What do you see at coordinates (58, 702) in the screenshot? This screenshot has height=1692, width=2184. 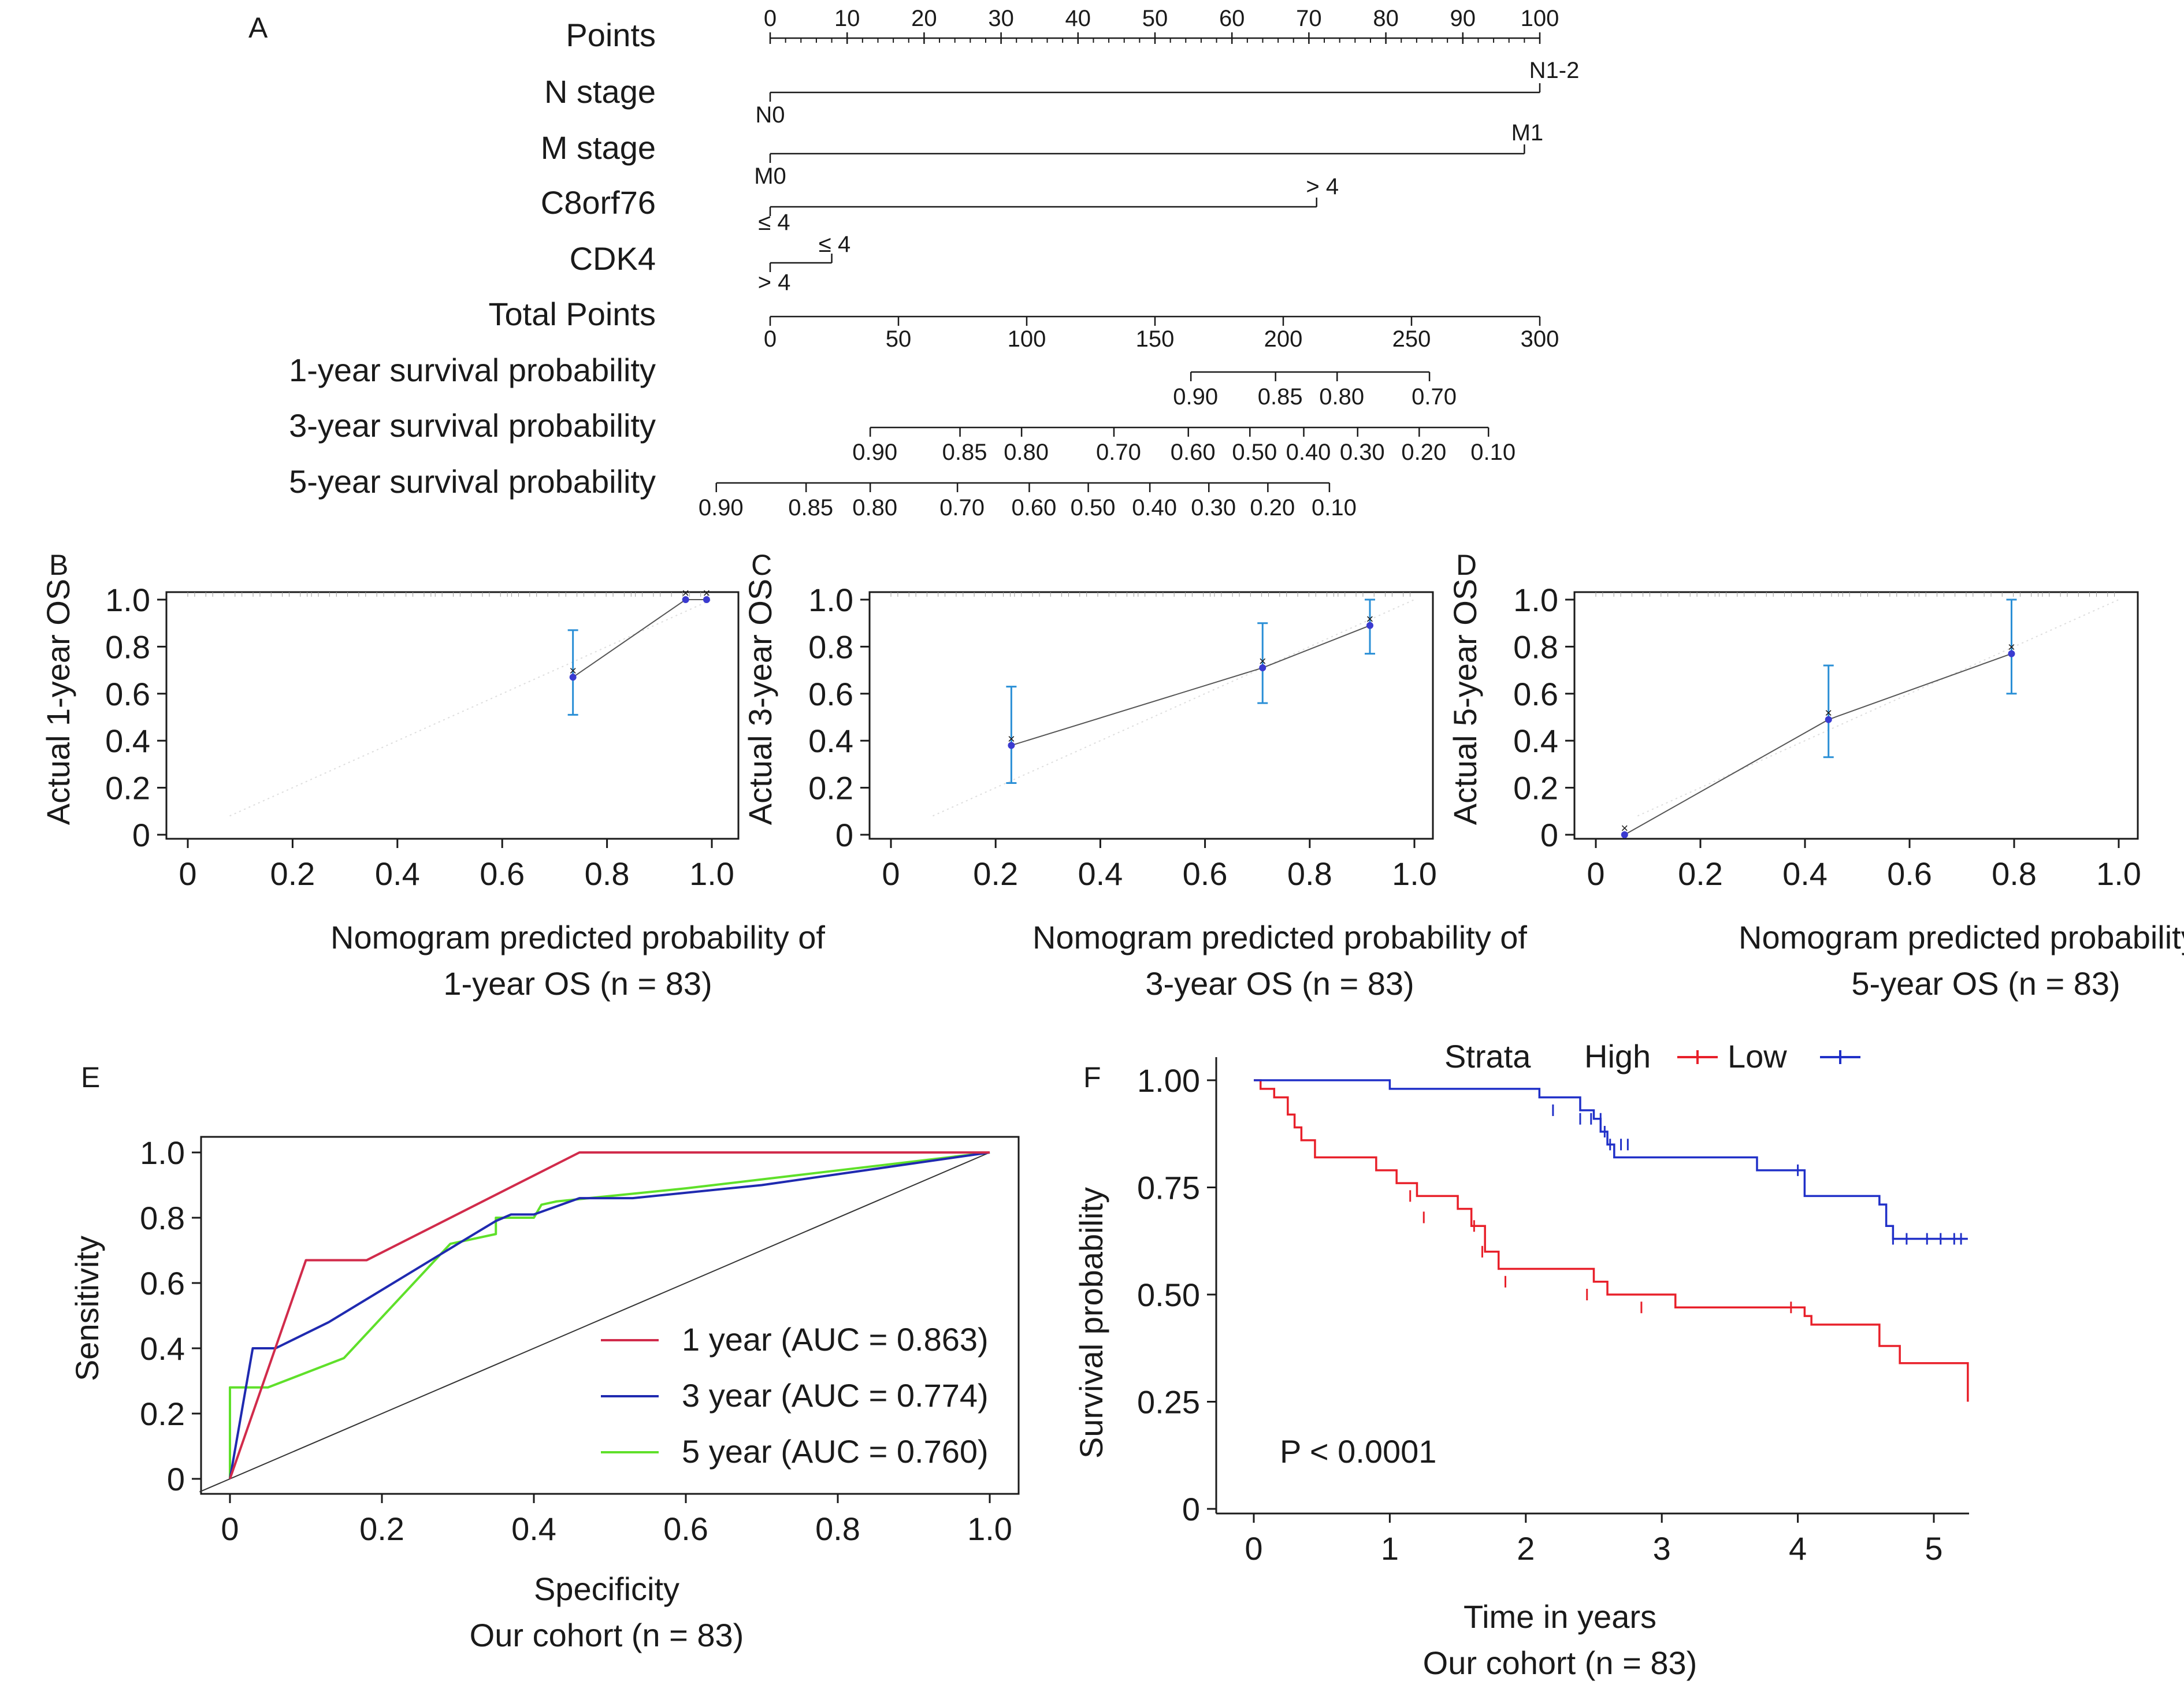 I see `calib-b-ylabel: Actual 1-year OS` at bounding box center [58, 702].